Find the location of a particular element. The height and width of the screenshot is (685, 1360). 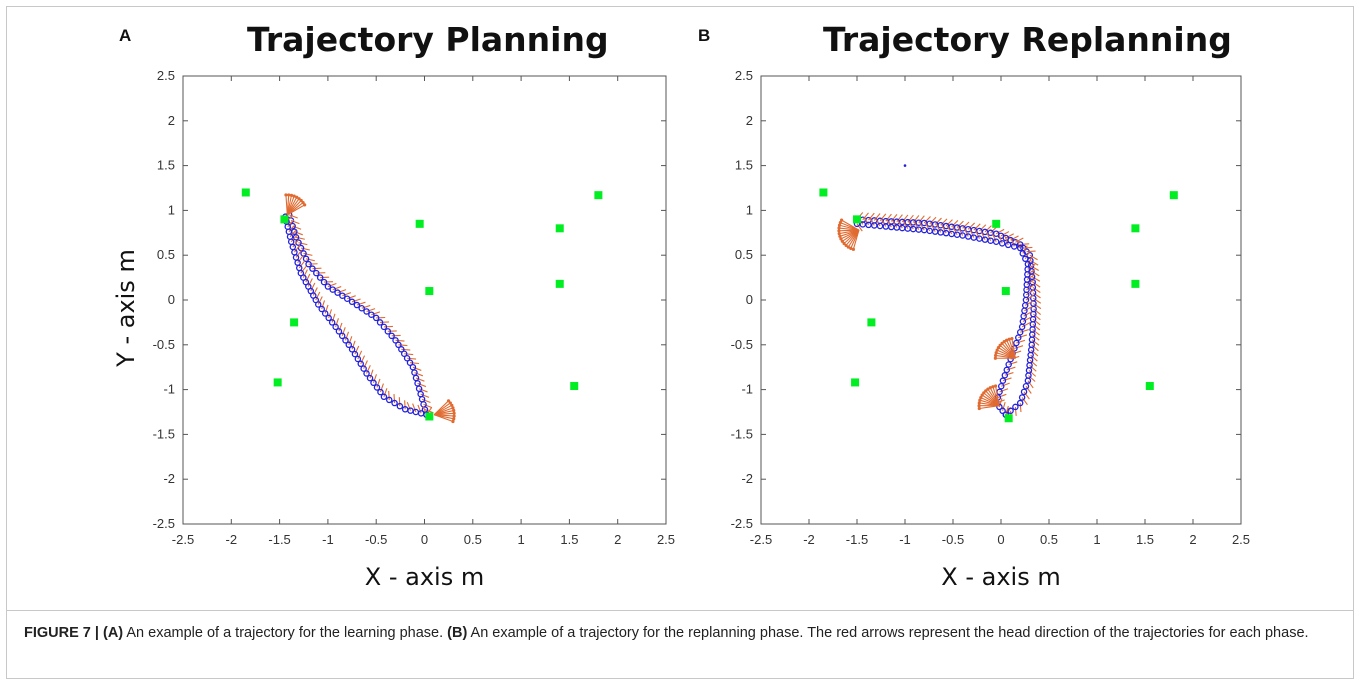

y-axis-label-a: Y - axis m is located at coordinates (126, 308).